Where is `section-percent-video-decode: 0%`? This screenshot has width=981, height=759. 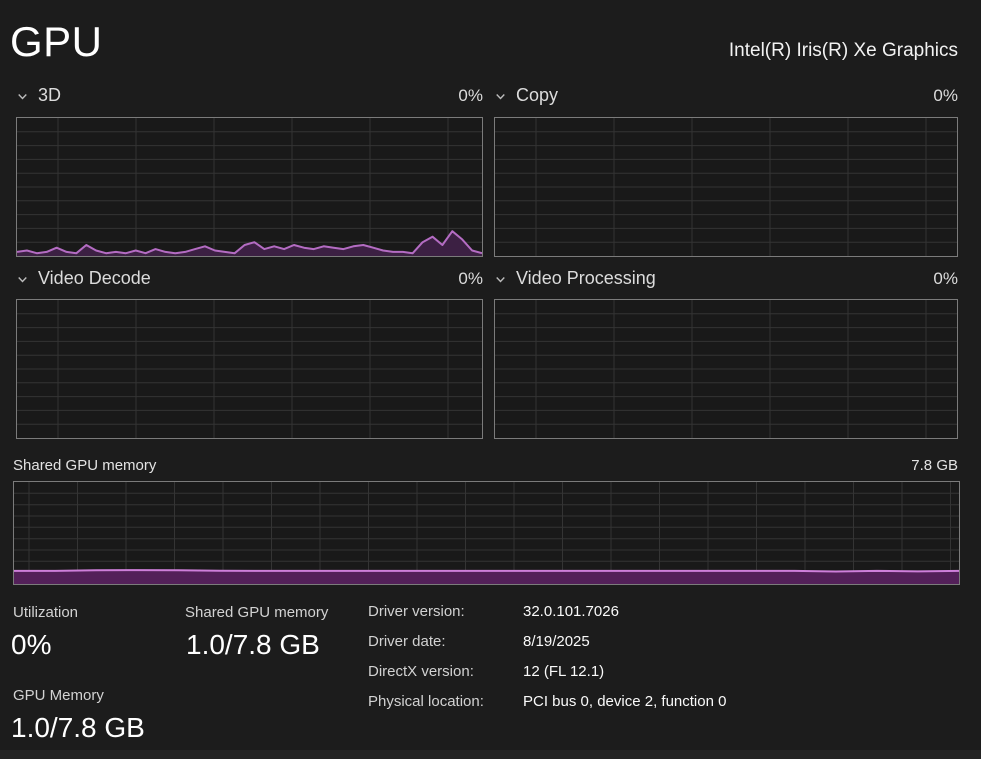 section-percent-video-decode: 0% is located at coordinates (470, 278).